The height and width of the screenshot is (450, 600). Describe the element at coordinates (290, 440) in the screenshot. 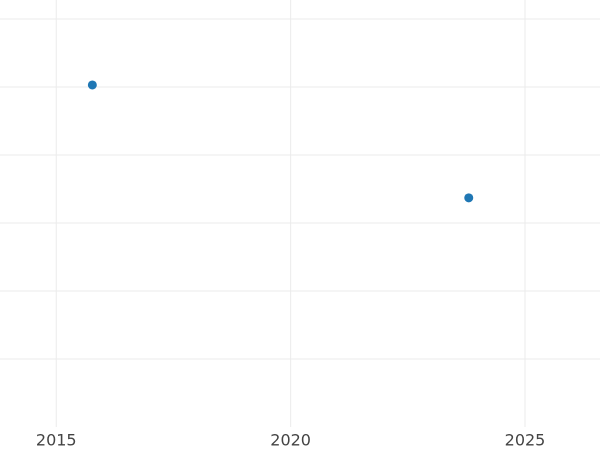

I see `x-tick-label: 2020` at that location.